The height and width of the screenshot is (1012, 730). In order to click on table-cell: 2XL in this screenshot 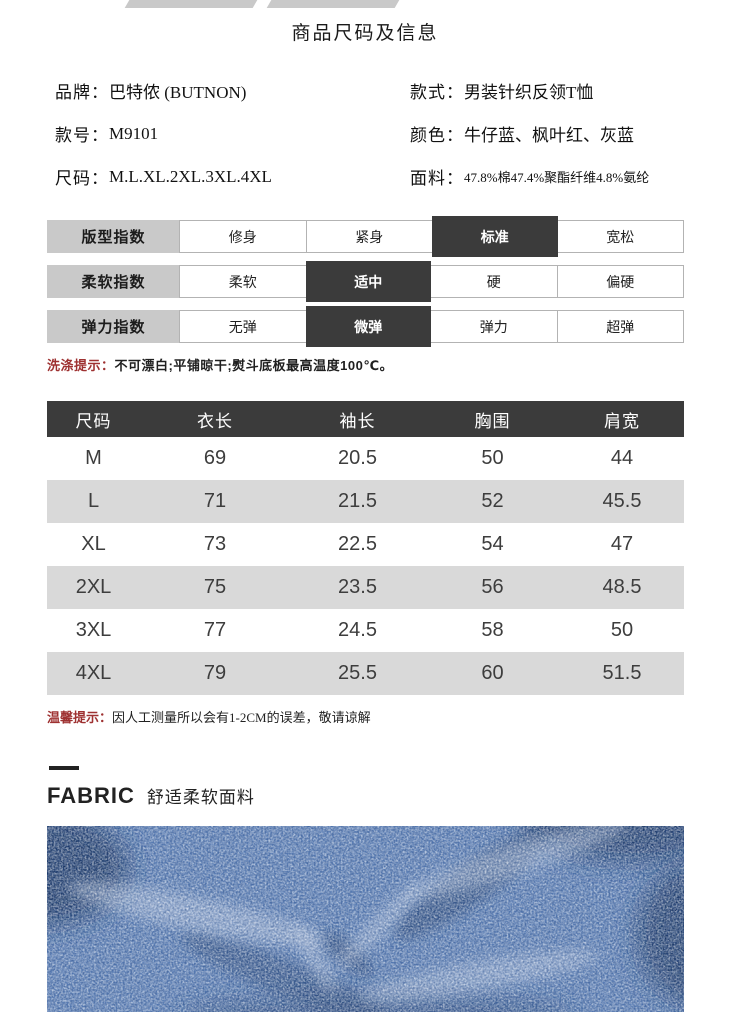, I will do `click(93, 587)`.